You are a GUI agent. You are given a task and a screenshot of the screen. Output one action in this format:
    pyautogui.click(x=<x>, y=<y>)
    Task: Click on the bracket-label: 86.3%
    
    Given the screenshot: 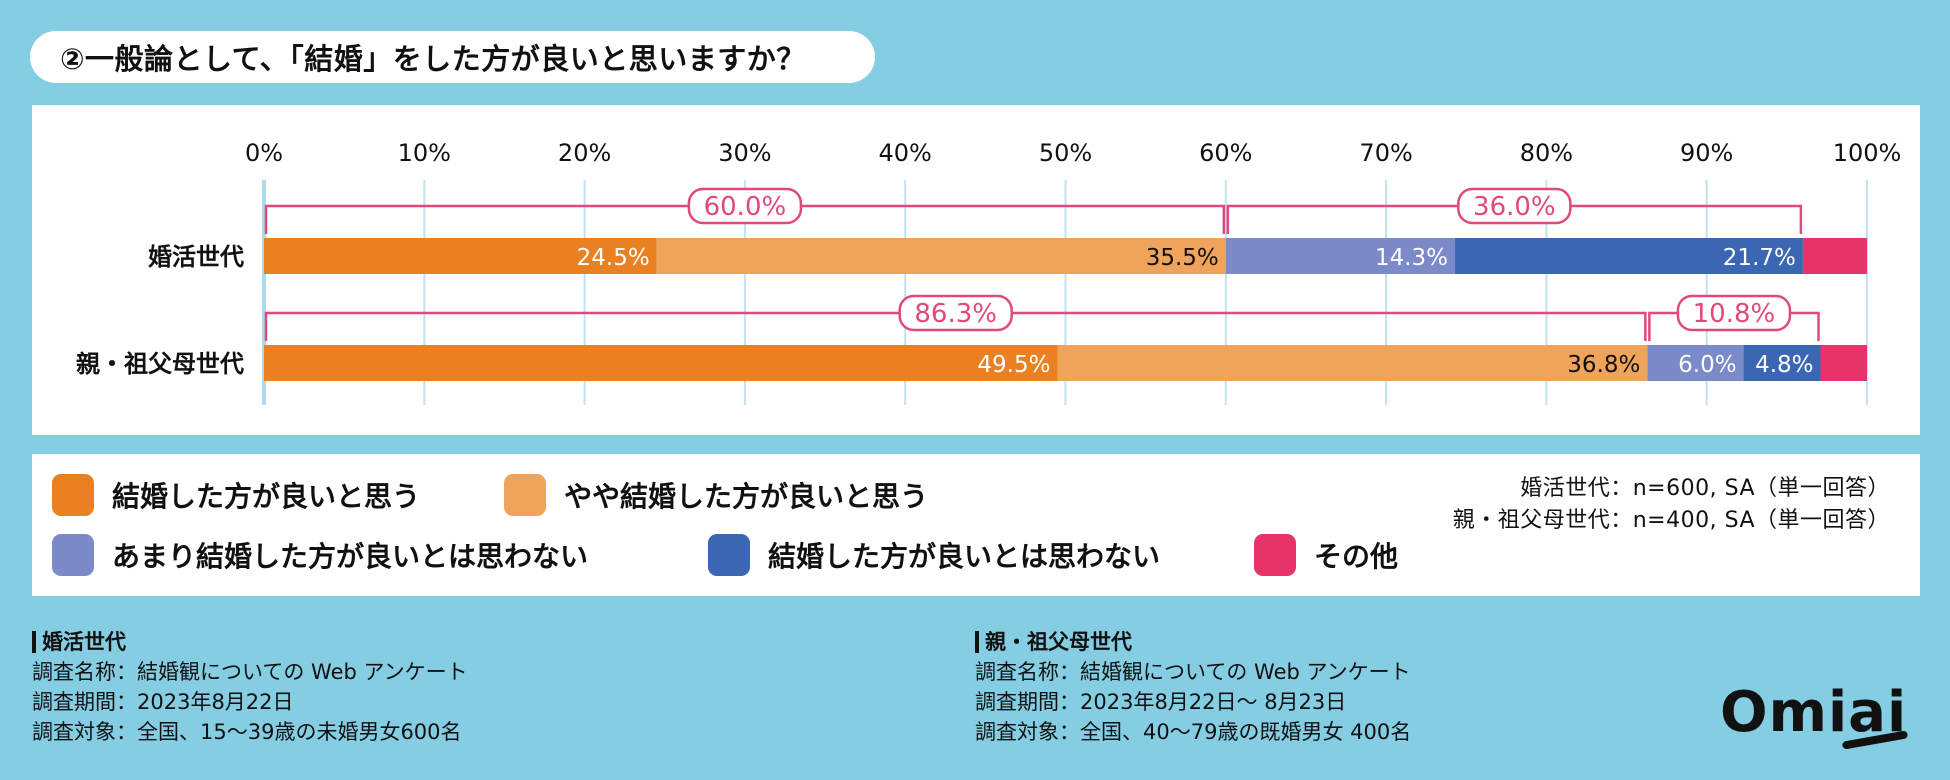 What is the action you would take?
    pyautogui.click(x=955, y=314)
    